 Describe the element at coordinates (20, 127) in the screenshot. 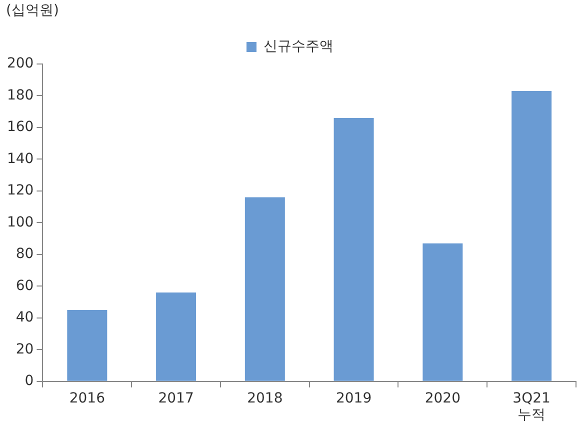

I see `y-tick-label: 160` at that location.